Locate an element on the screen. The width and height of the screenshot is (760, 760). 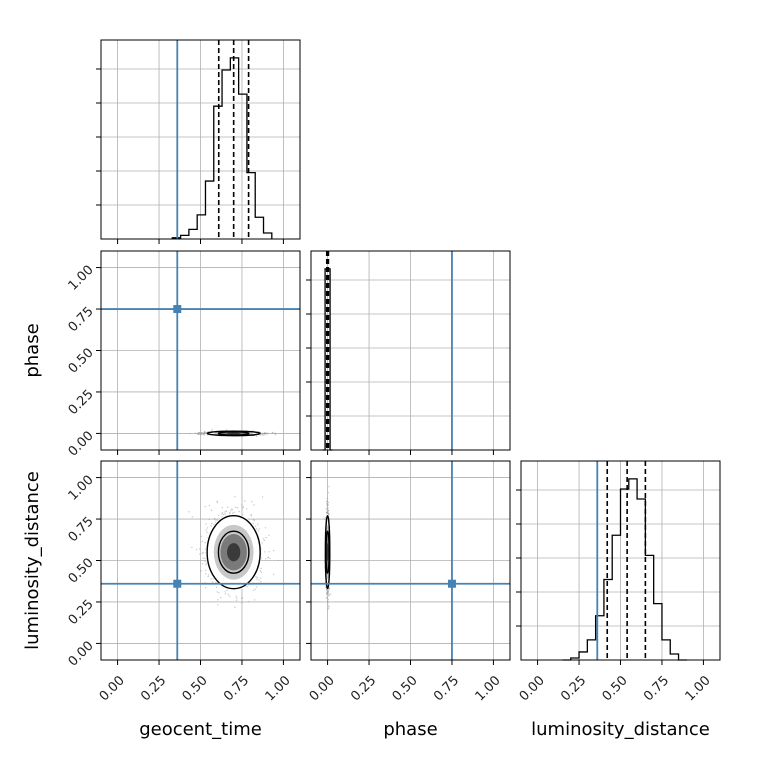
y-tick-label: 0.00 is located at coordinates (81, 653).